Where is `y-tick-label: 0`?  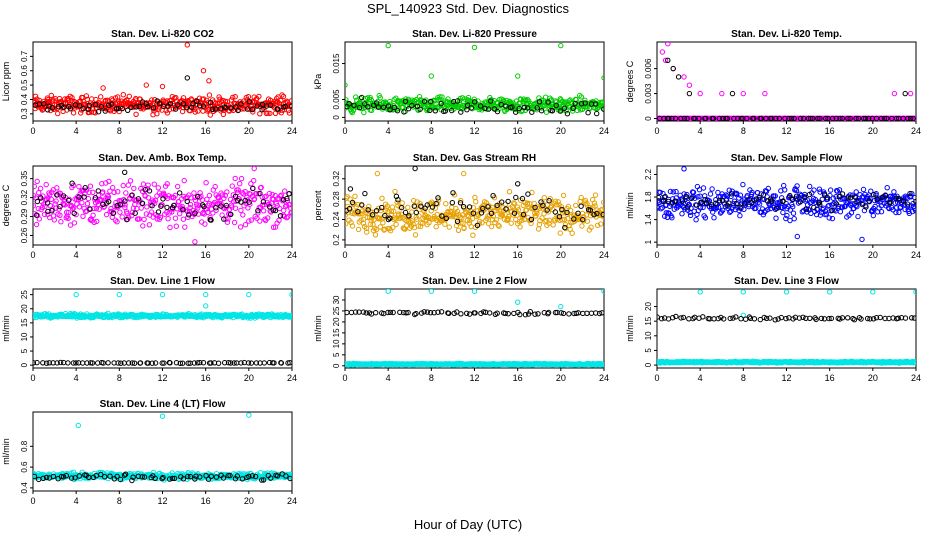
y-tick-label: 0 is located at coordinates (336, 365).